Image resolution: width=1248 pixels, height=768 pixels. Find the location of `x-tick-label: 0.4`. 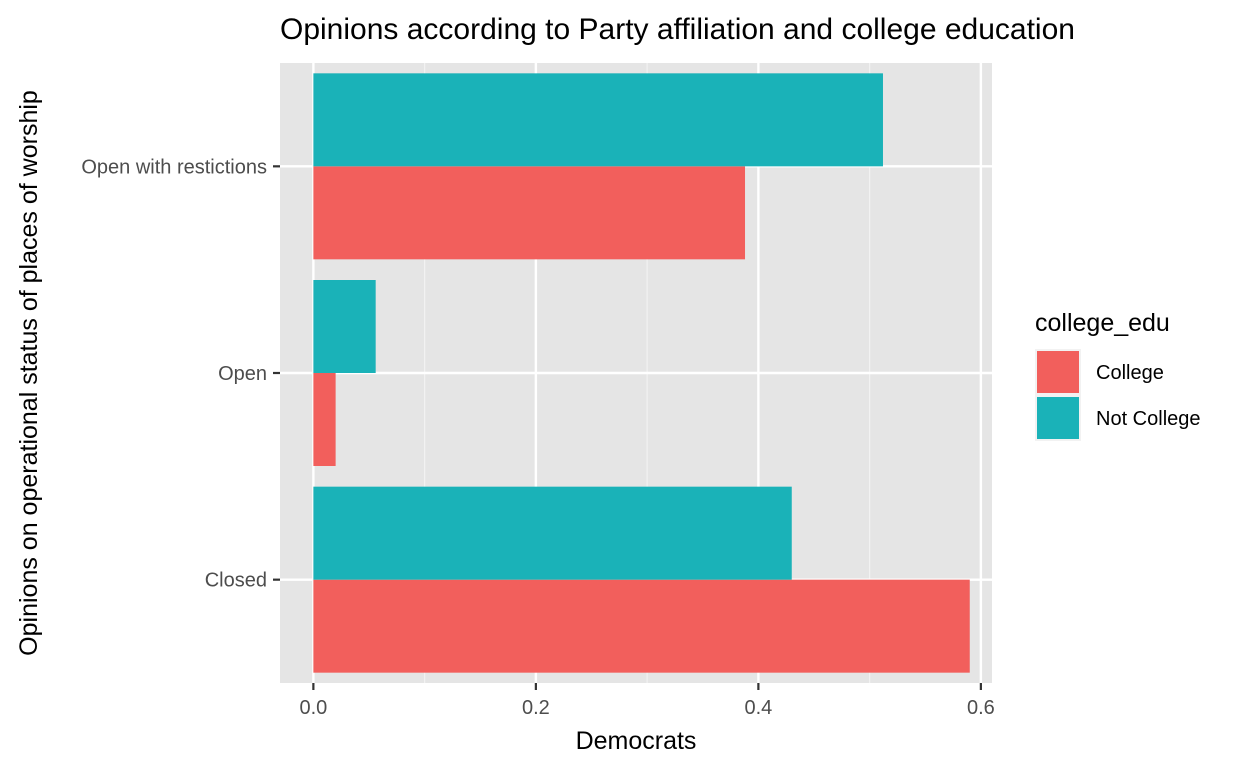

x-tick-label: 0.4 is located at coordinates (758, 708).